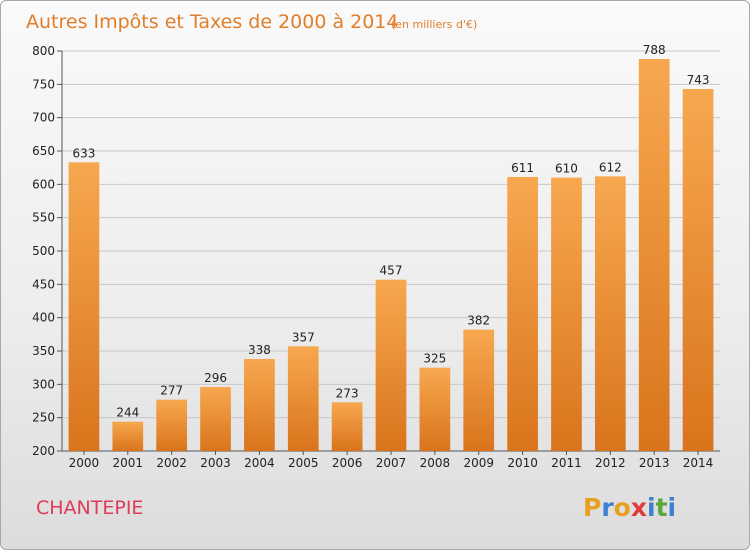 Image resolution: width=750 pixels, height=550 pixels. I want to click on x-tick-label-2007: 2007, so click(391, 463).